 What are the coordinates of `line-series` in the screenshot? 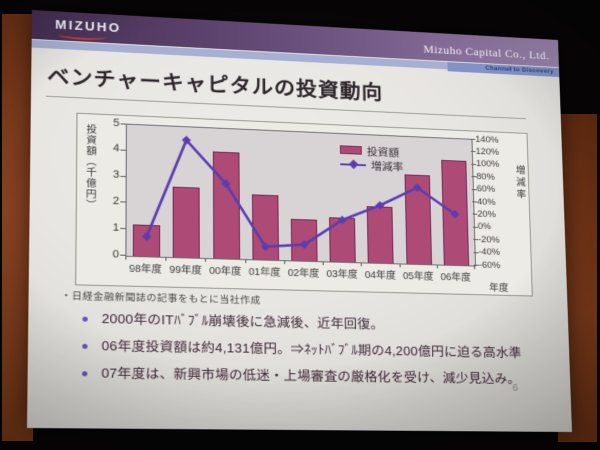 It's located at (301, 195).